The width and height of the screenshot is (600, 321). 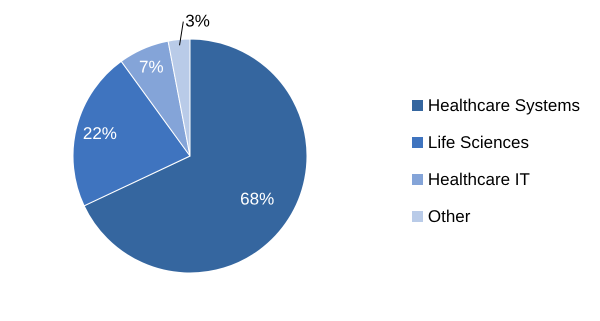 I want to click on legend-label: Healthcare IT, so click(x=479, y=179).